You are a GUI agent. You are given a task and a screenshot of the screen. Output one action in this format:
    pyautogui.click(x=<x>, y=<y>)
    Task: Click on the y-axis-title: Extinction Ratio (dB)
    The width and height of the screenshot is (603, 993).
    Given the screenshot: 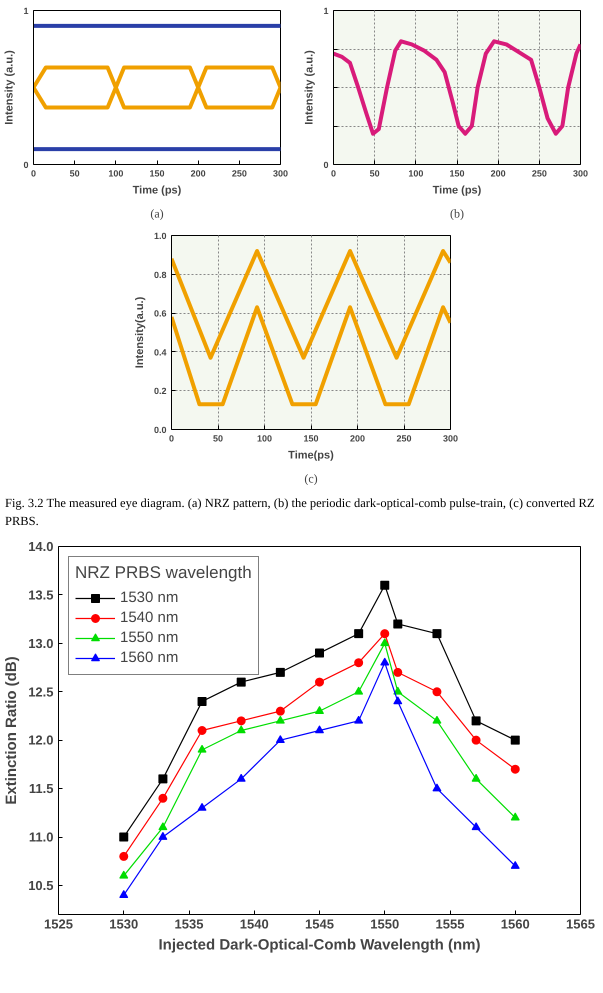 What is the action you would take?
    pyautogui.click(x=11, y=730)
    